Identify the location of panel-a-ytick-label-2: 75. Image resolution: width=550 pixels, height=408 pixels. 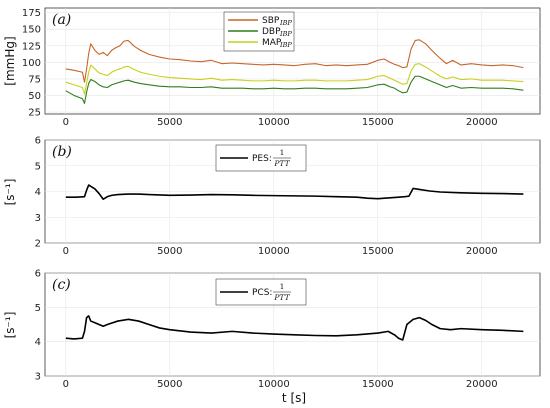
(34, 79).